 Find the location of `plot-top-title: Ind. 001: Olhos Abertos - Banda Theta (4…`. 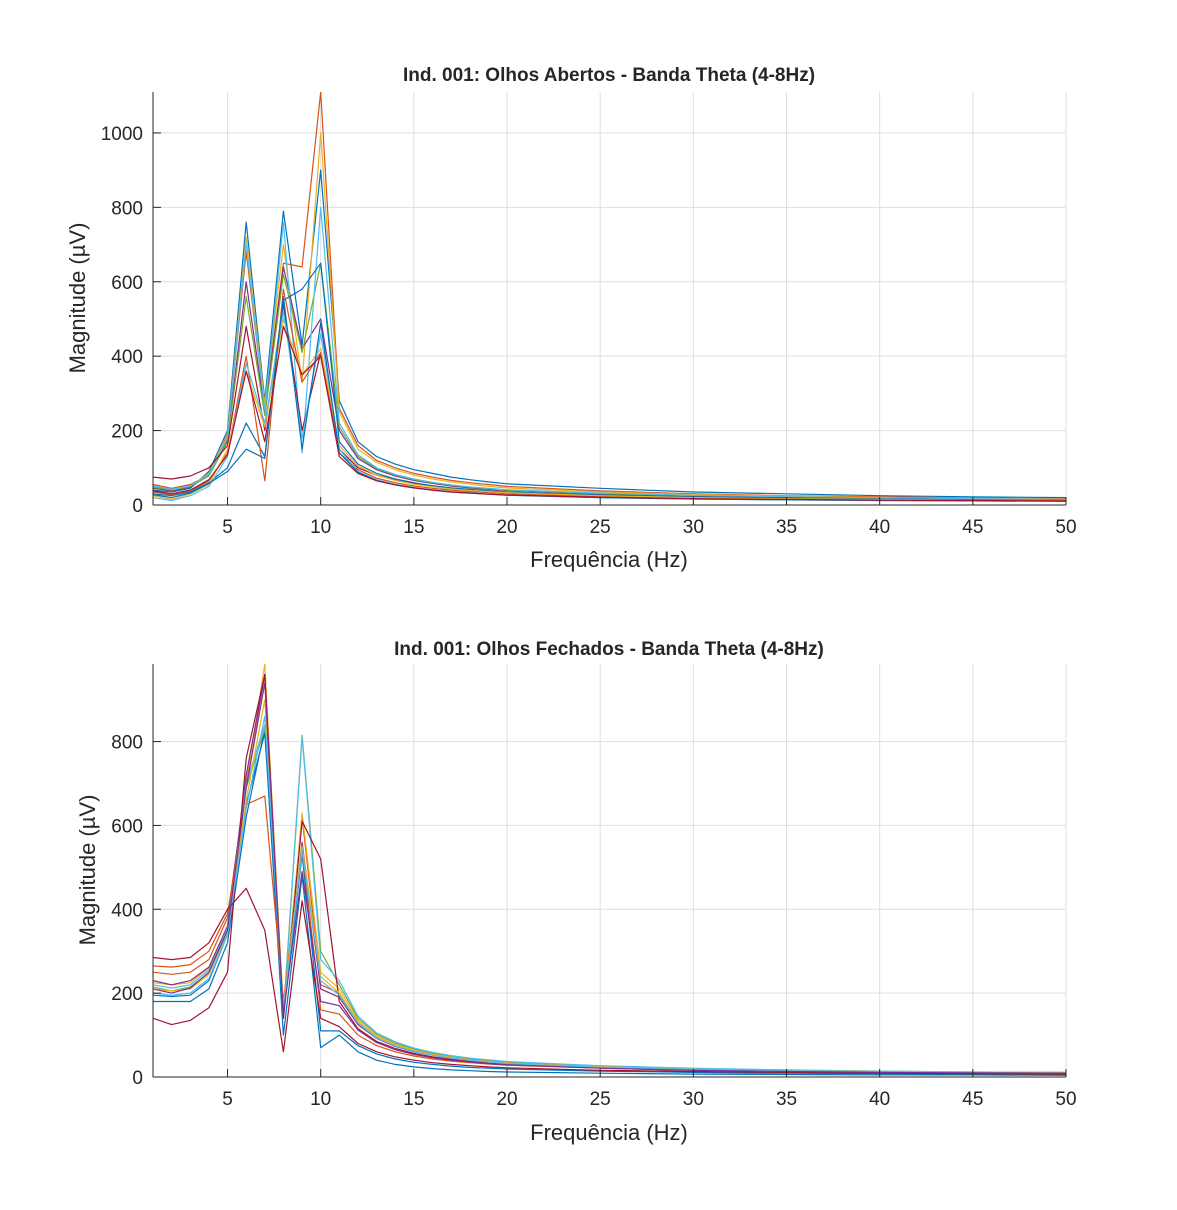

plot-top-title: Ind. 001: Olhos Abertos - Banda Theta (4… is located at coordinates (609, 75).